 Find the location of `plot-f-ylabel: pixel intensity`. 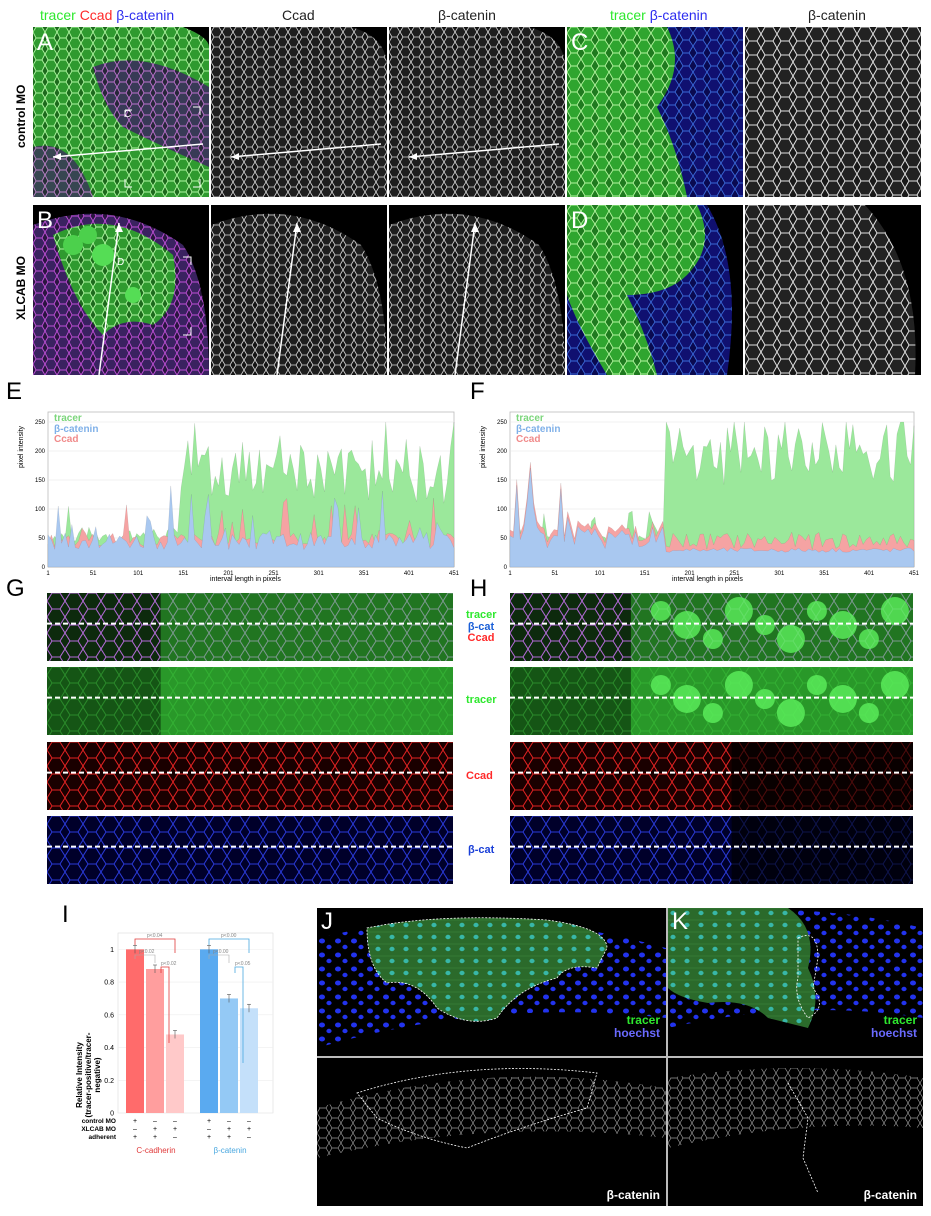

plot-f-ylabel: pixel intensity is located at coordinates (483, 446).